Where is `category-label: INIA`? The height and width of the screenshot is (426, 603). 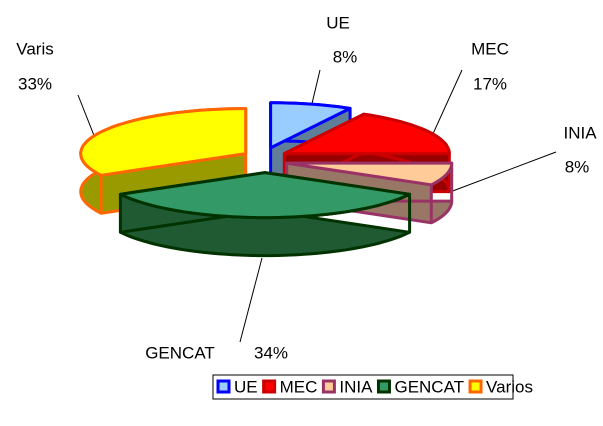
category-label: INIA is located at coordinates (580, 132).